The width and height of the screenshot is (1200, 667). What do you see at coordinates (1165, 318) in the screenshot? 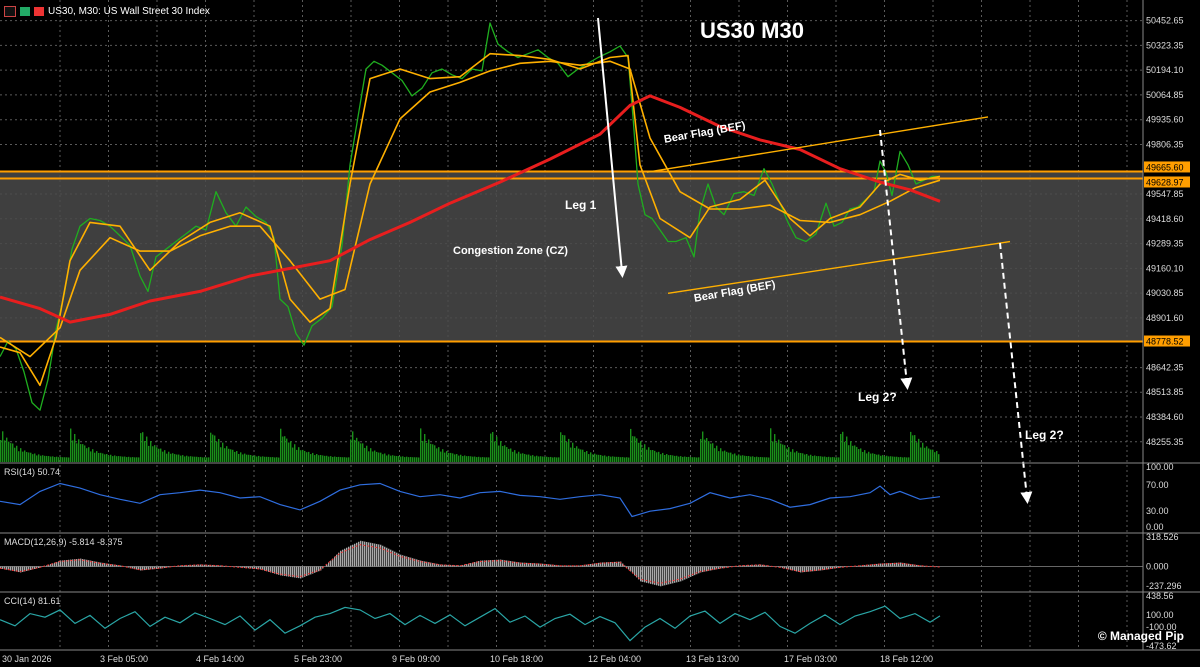
I see `price-tick-label: 48901.60` at bounding box center [1165, 318].